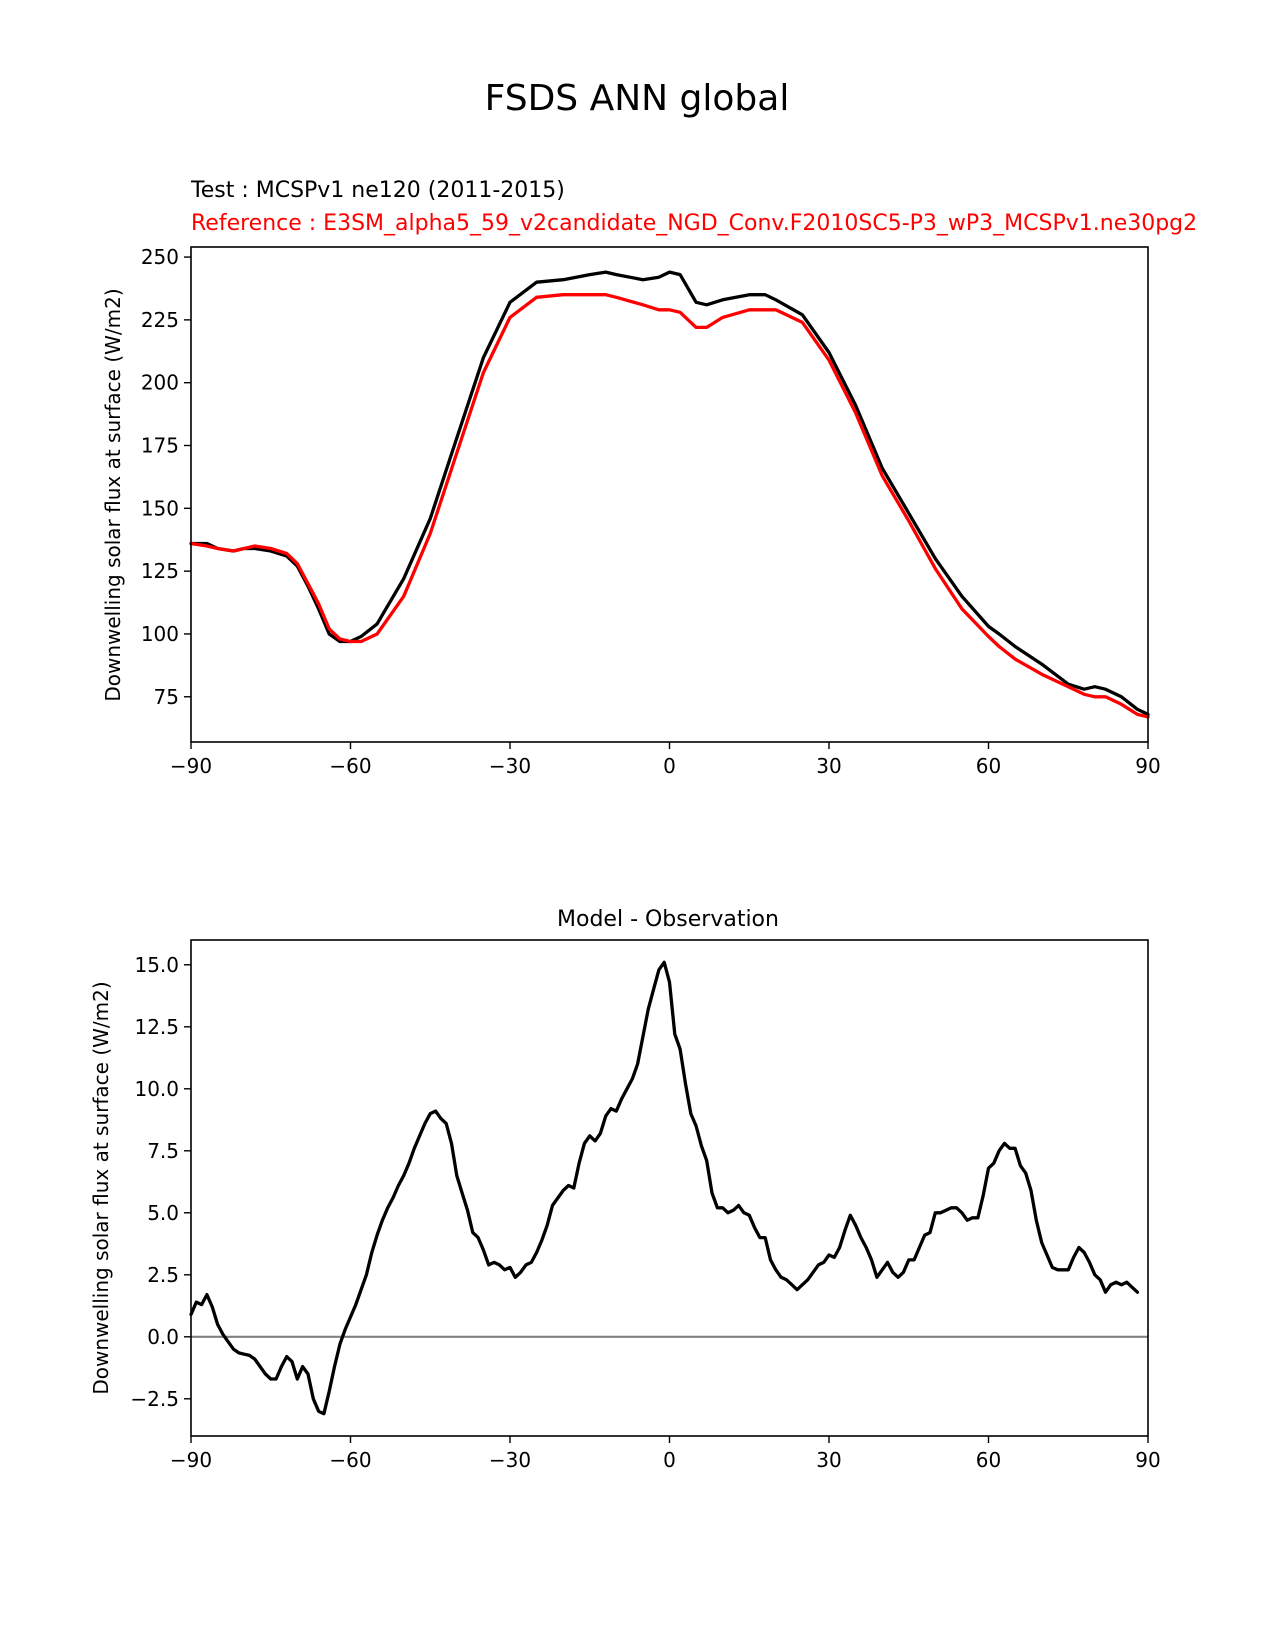 The image size is (1275, 1650). Describe the element at coordinates (160, 634) in the screenshot. I see `top-ytick-label: 100` at that location.